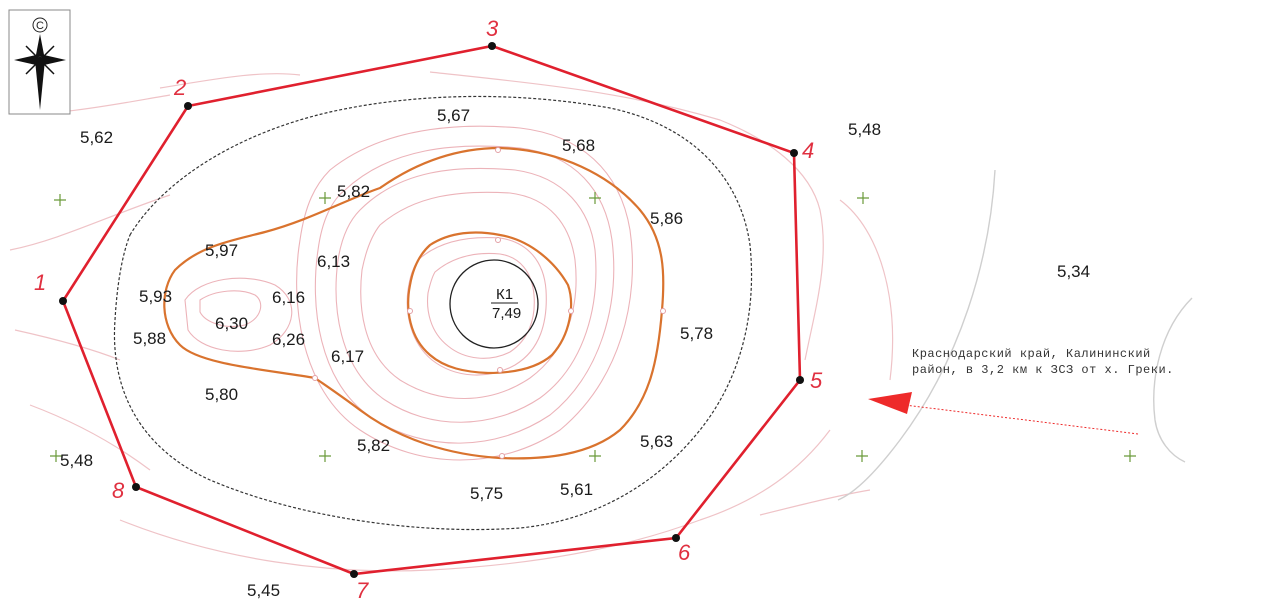  What do you see at coordinates (288, 339) in the screenshot?
I see `spot-elevation: 6,26` at bounding box center [288, 339].